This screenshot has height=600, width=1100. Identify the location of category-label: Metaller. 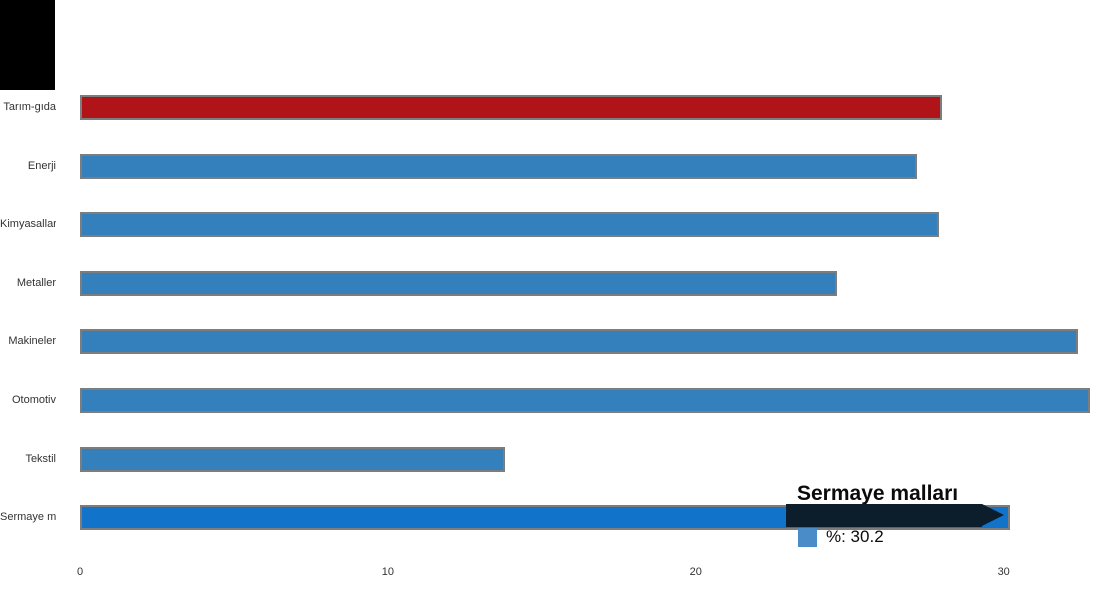
(36, 282).